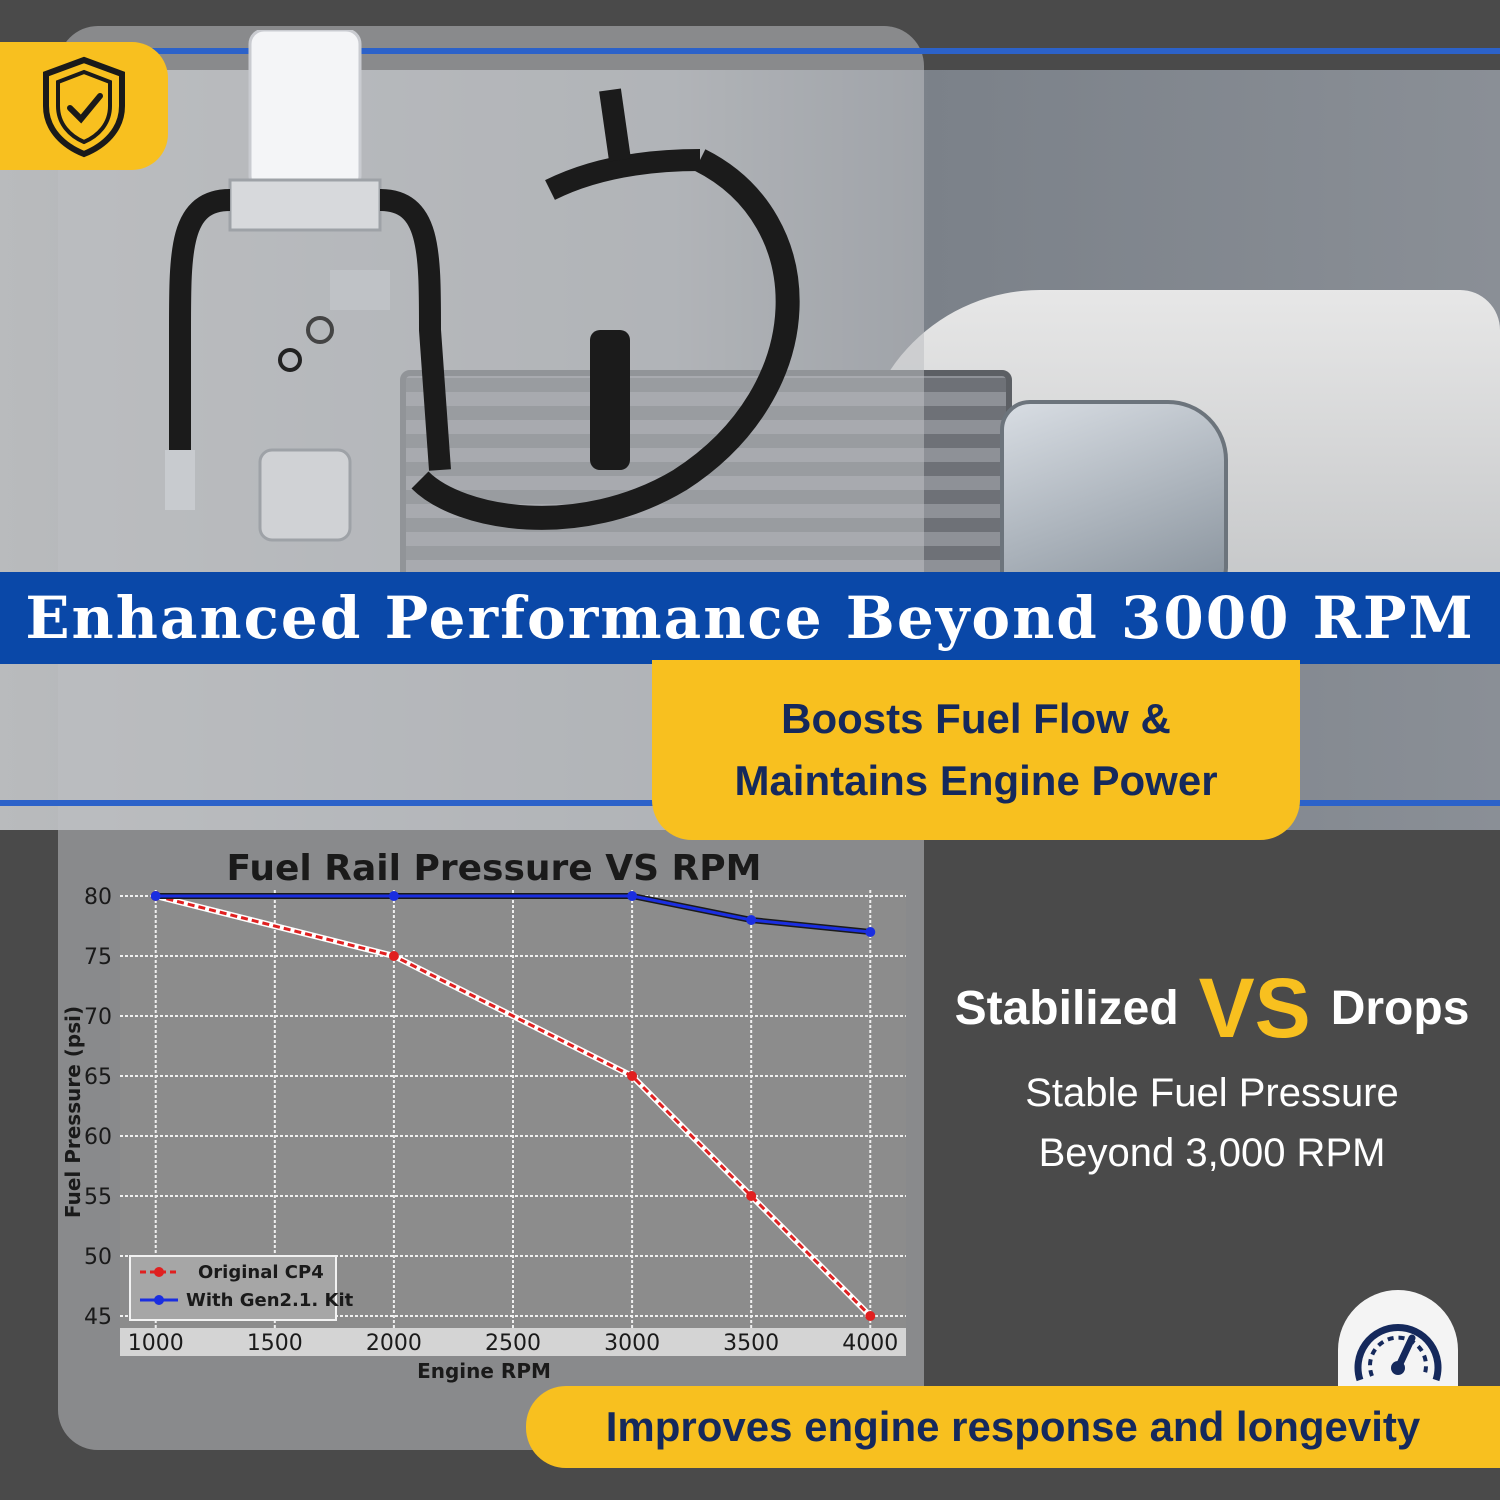 The height and width of the screenshot is (1500, 1500). What do you see at coordinates (623, 174) in the screenshot?
I see `hose-top` at bounding box center [623, 174].